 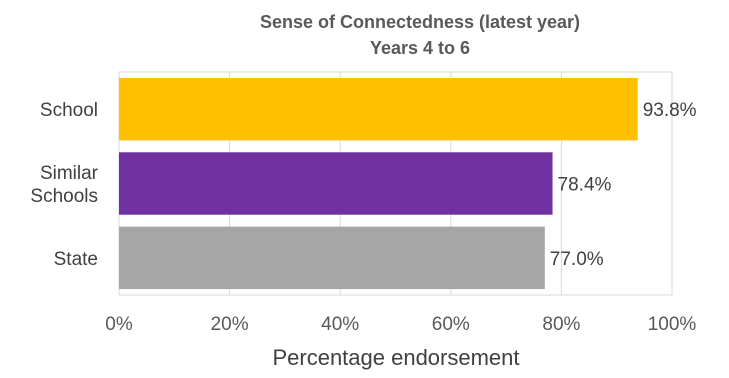 What do you see at coordinates (76, 259) in the screenshot?
I see `category-label: State` at bounding box center [76, 259].